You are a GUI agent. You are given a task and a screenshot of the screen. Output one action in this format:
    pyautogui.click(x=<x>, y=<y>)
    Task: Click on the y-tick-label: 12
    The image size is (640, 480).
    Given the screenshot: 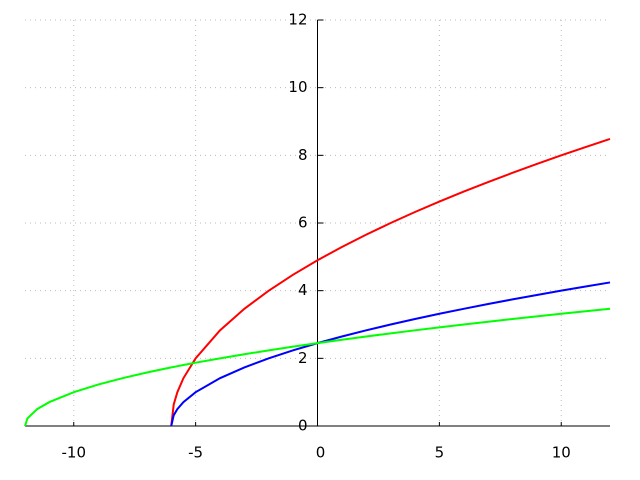 What is the action you would take?
    pyautogui.click(x=297, y=20)
    